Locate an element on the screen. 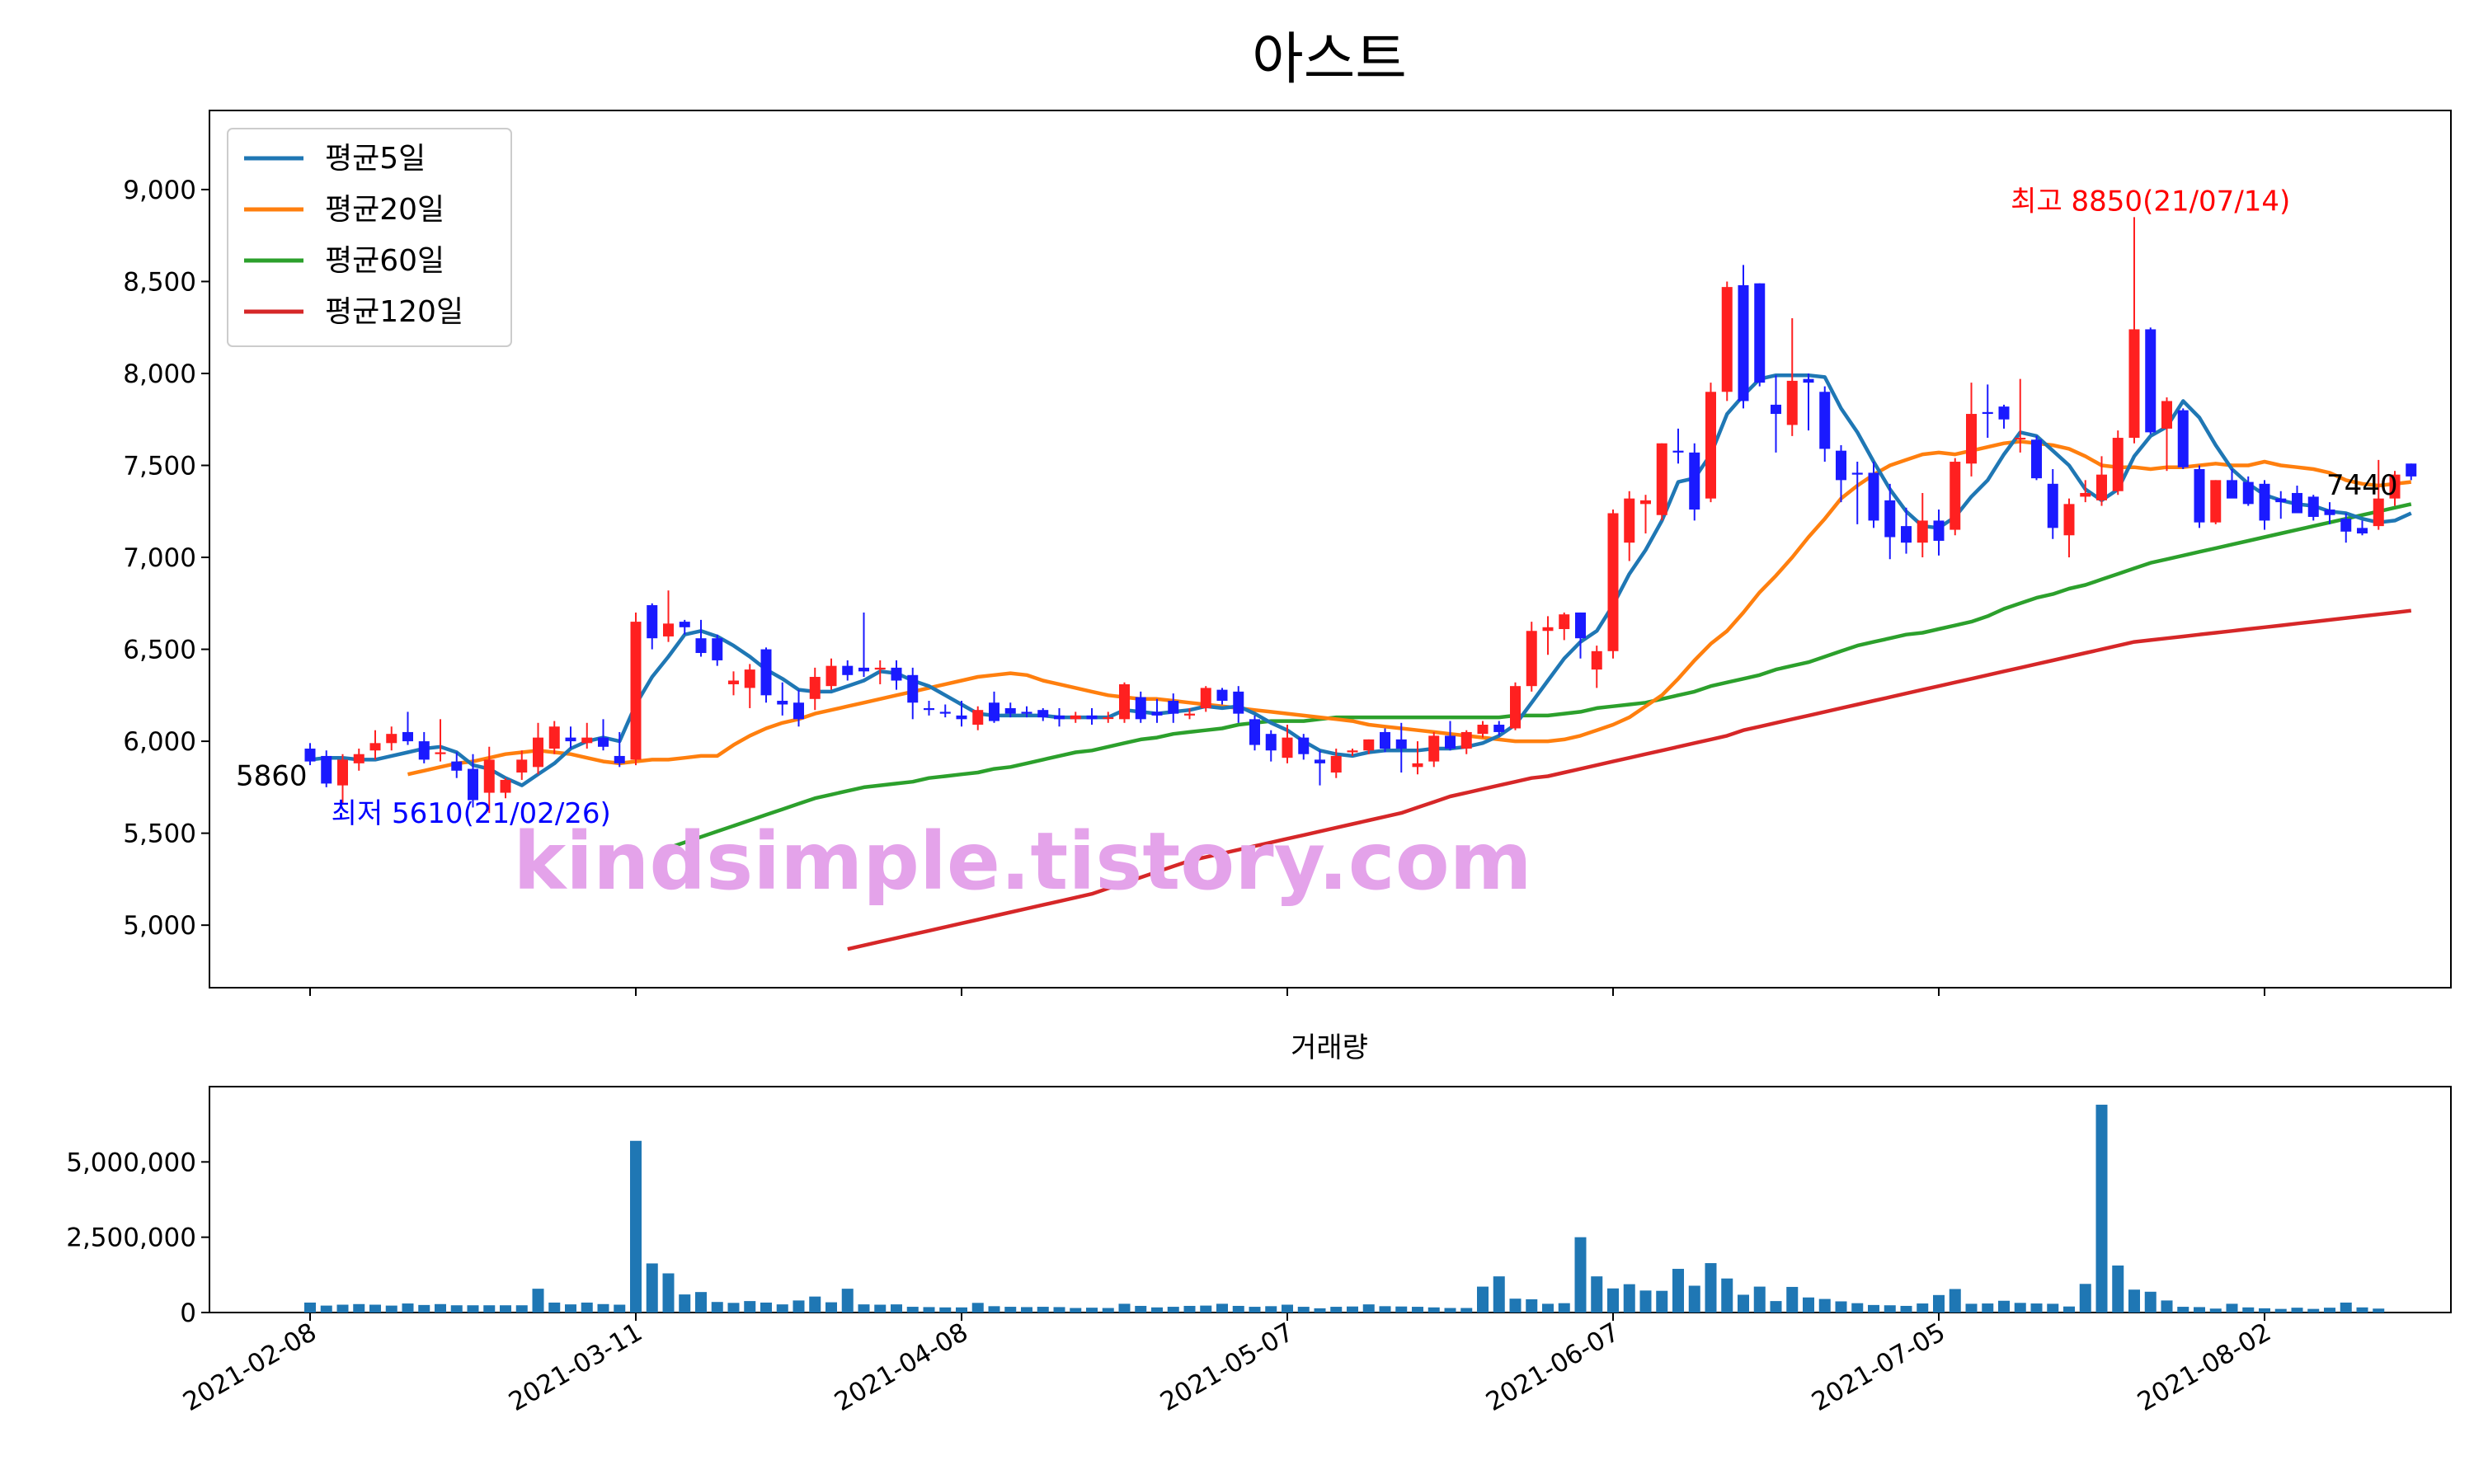 The width and height of the screenshot is (2474, 1484). legend-label: 평균60일 is located at coordinates (384, 261).